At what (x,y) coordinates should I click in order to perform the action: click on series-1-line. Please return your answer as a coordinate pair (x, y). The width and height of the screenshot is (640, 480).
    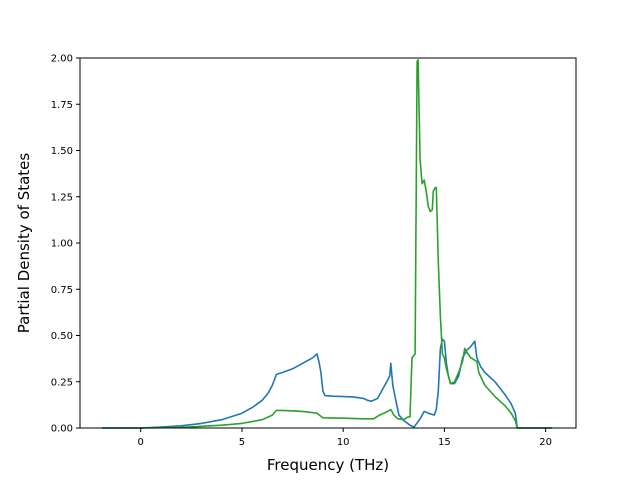
    Looking at the image, I should click on (327, 383).